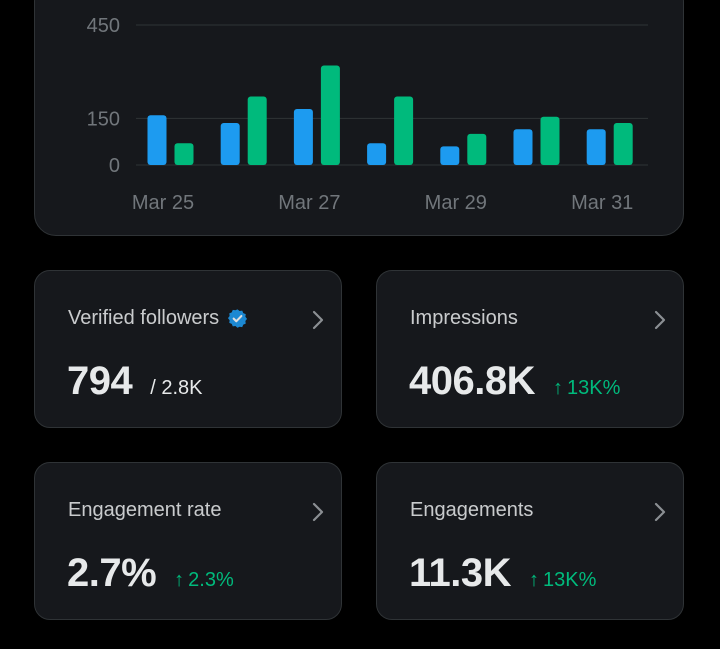 This screenshot has height=649, width=720. What do you see at coordinates (112, 573) in the screenshot?
I see `card-value: 2.7%` at bounding box center [112, 573].